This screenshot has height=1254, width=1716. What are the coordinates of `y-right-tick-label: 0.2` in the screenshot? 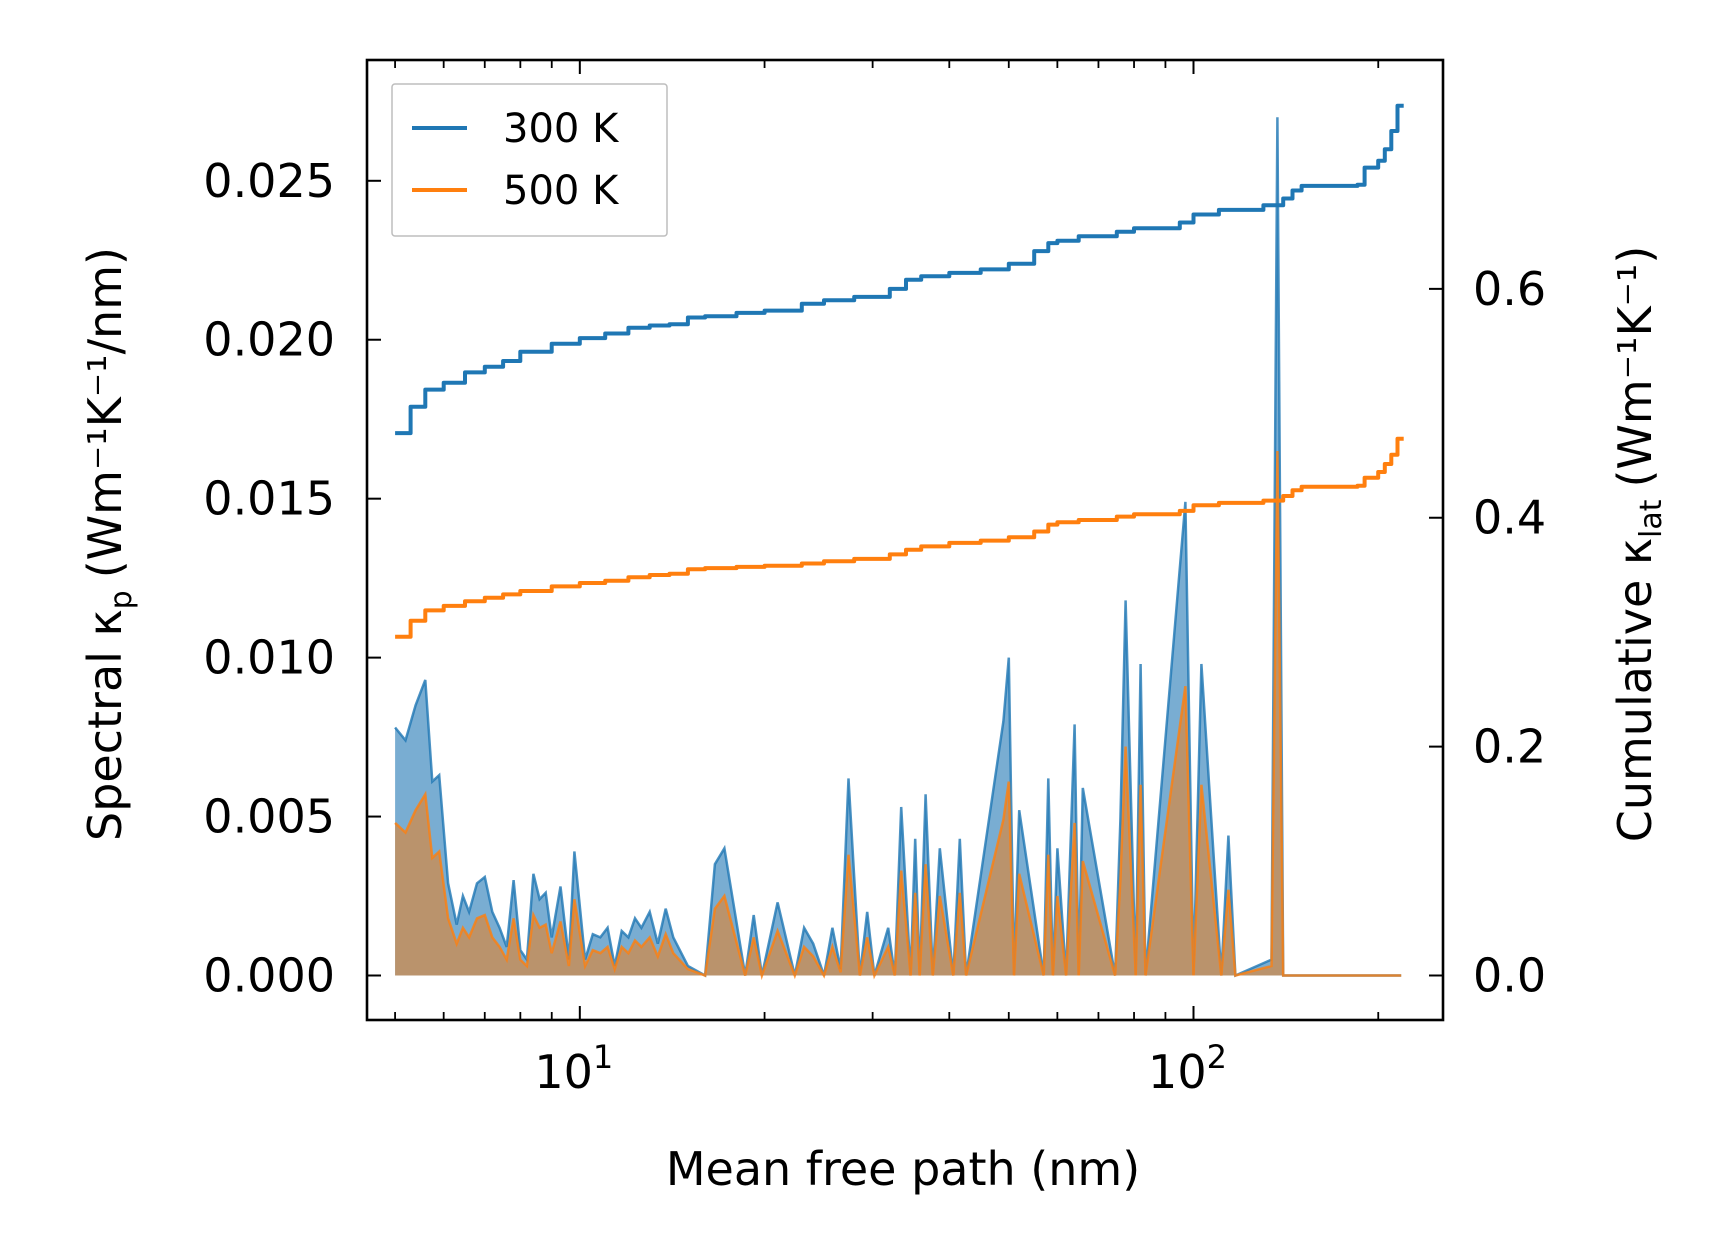 It's located at (1509, 747).